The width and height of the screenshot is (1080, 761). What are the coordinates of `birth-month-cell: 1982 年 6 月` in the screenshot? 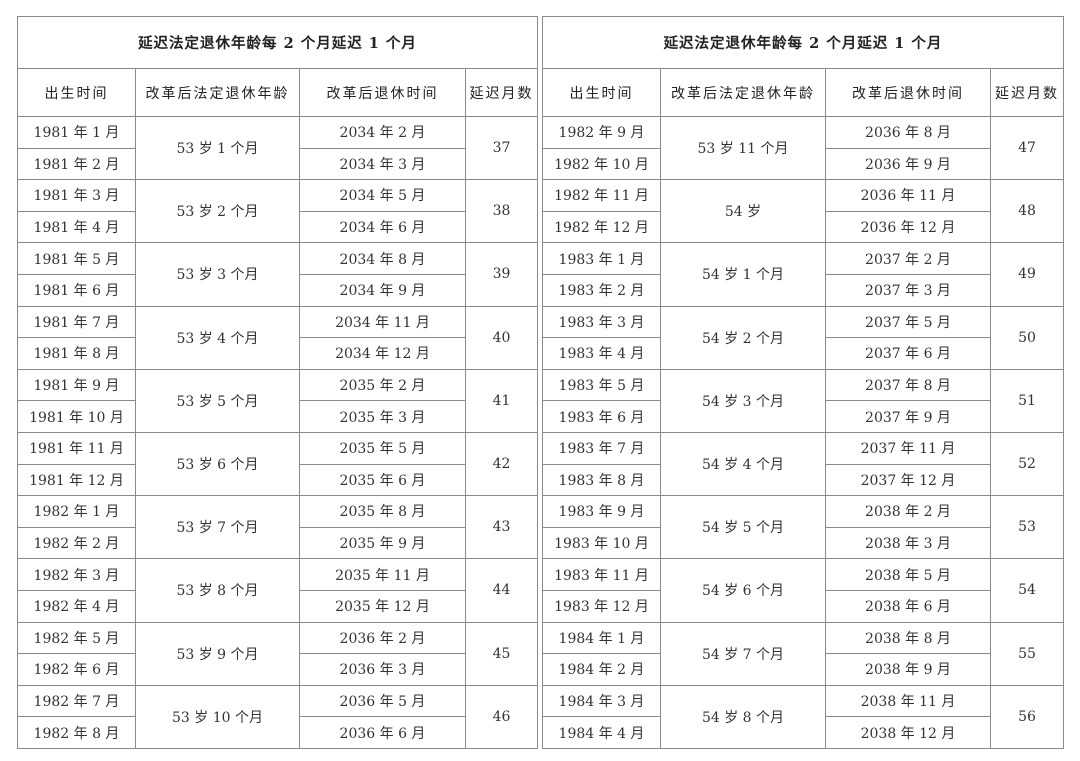 It's located at (76, 669).